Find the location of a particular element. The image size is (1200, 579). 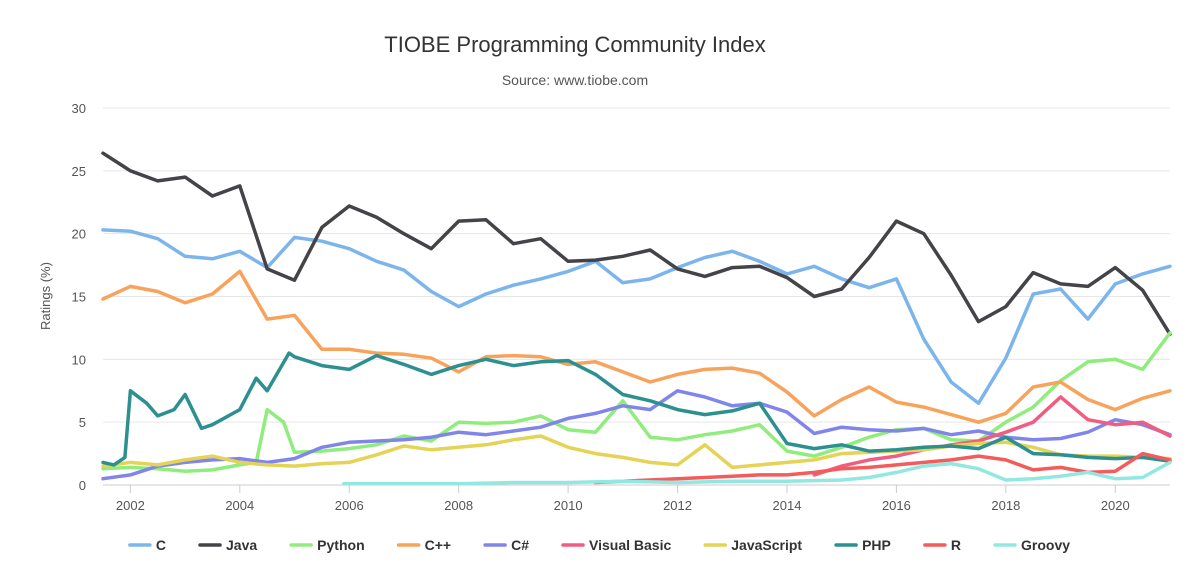

y-axis-title: Ratings (%) is located at coordinates (45, 296).